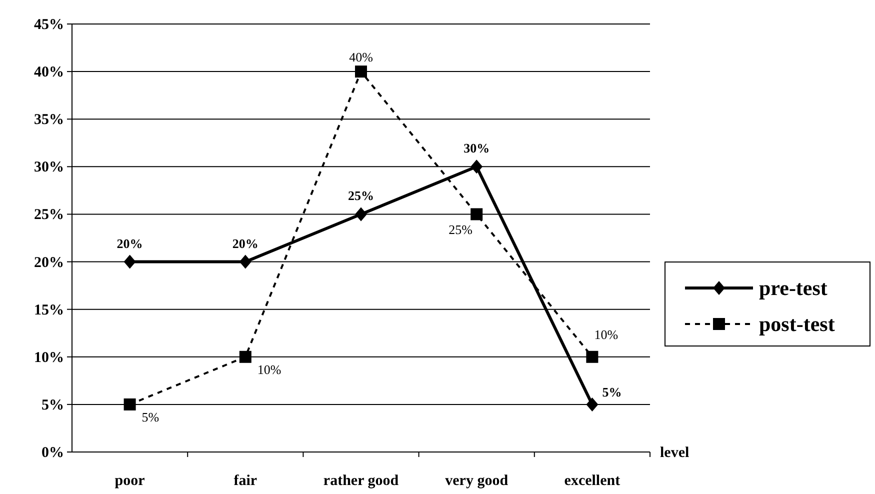  Describe the element at coordinates (477, 481) in the screenshot. I see `x-tick-label: very good` at that location.